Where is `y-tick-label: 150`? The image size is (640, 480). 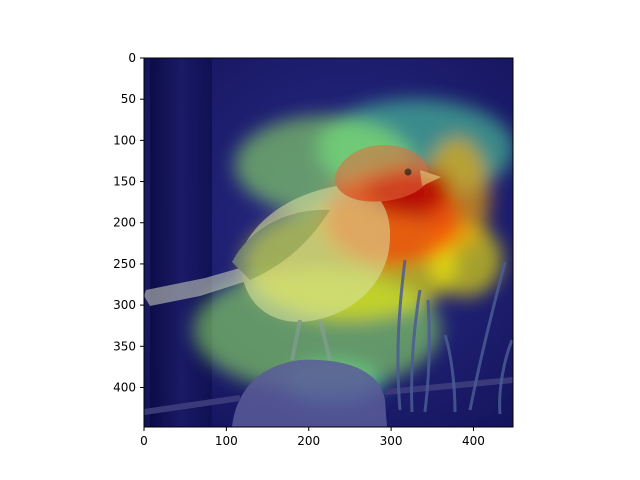 y-tick-label: 150 is located at coordinates (124, 182).